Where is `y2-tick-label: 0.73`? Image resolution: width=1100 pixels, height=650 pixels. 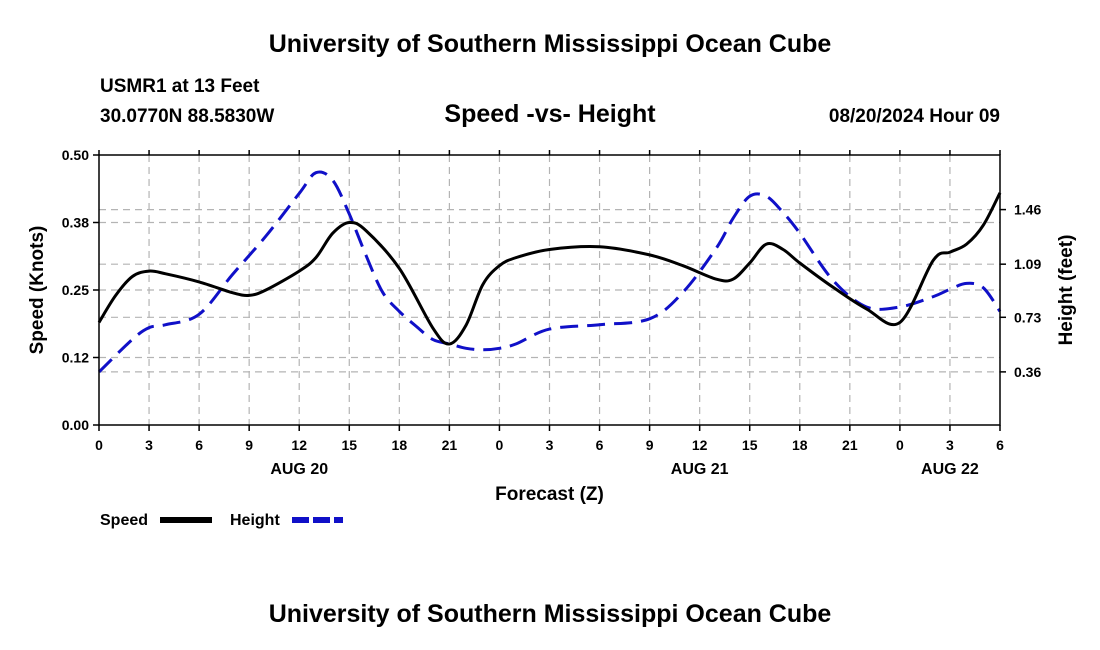
y2-tick-label: 0.73 is located at coordinates (1027, 317).